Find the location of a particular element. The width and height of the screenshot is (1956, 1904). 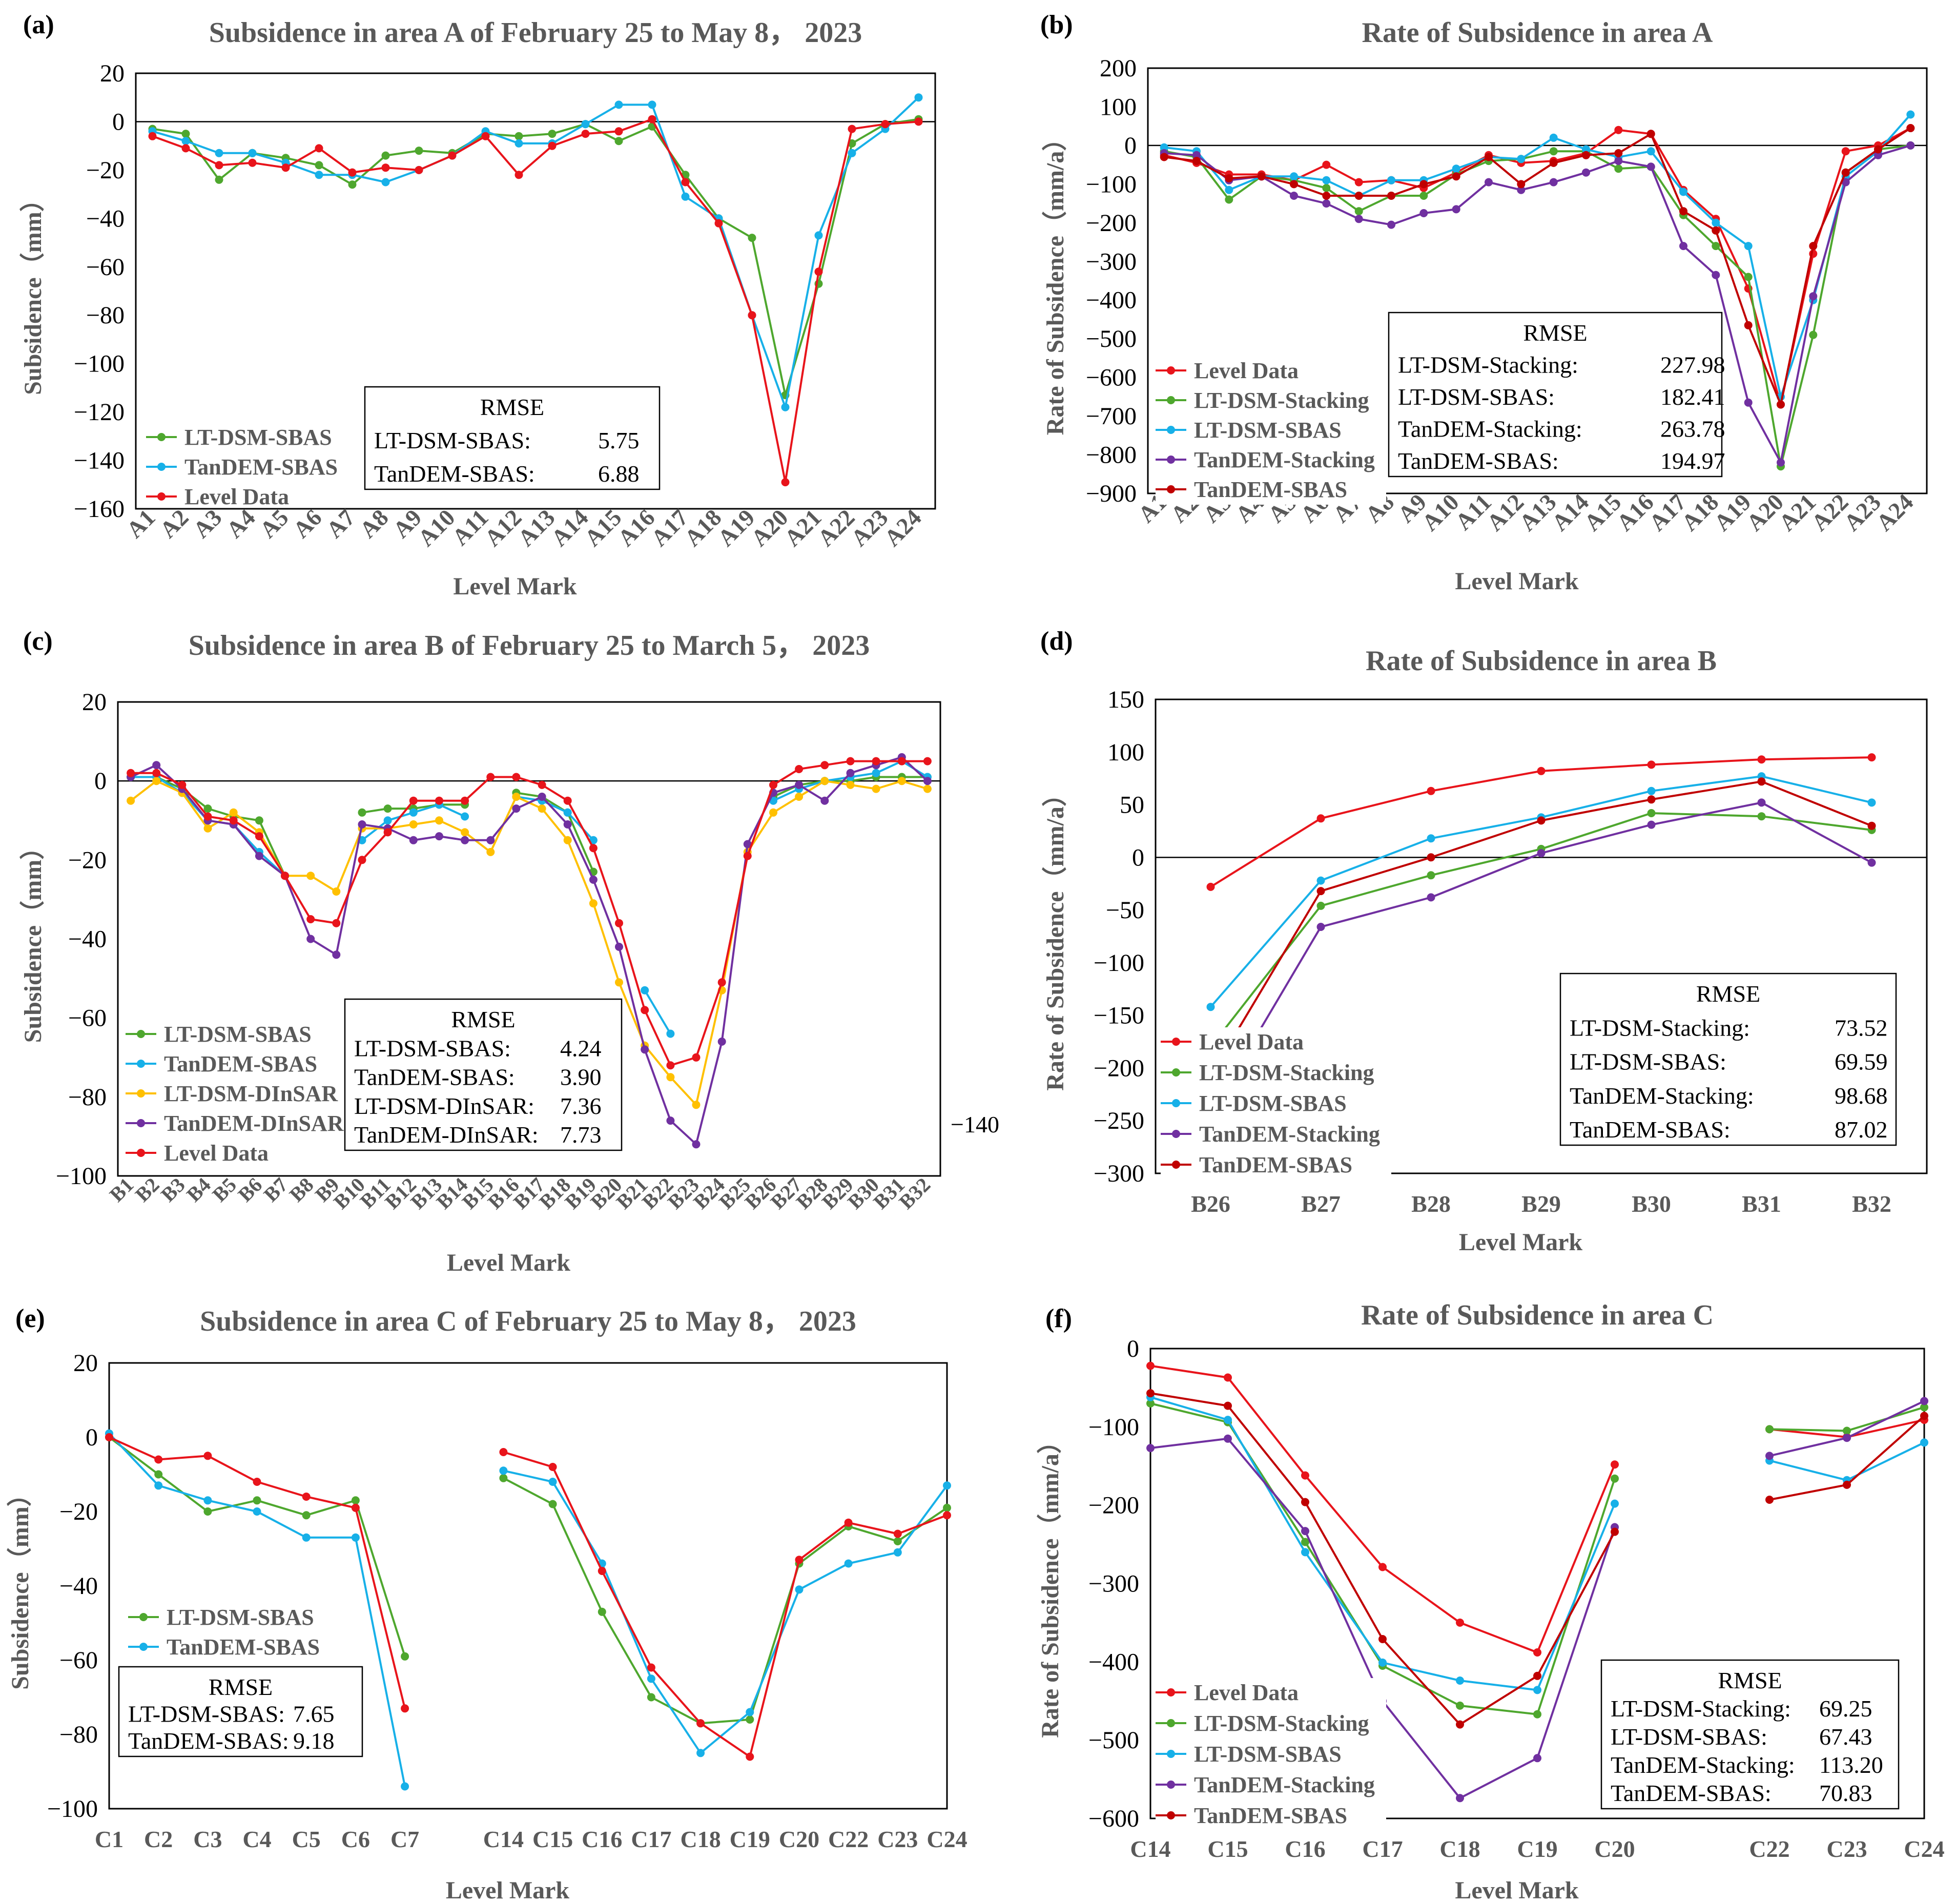

x-axis-title: Level Mark is located at coordinates (508, 1890).